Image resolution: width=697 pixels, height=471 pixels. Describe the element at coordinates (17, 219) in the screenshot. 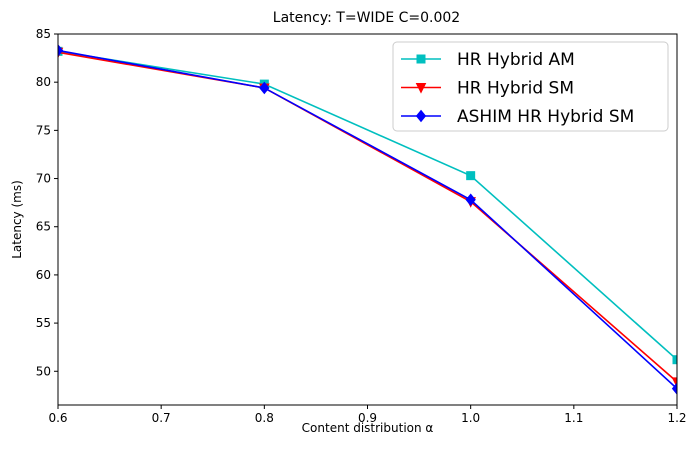

I see `y-axis-label: Latency (ms)` at that location.